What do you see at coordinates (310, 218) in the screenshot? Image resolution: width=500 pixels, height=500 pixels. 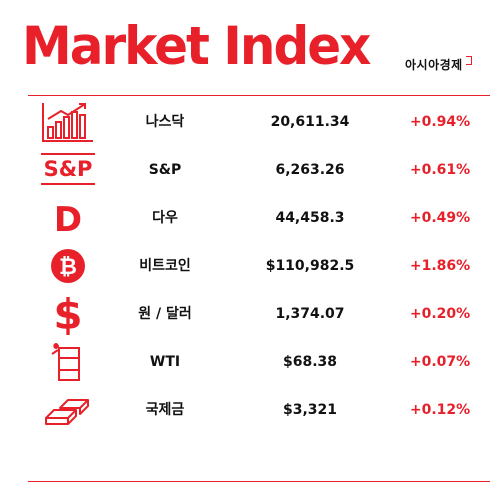 I see `row-value: 44,458.3` at bounding box center [310, 218].